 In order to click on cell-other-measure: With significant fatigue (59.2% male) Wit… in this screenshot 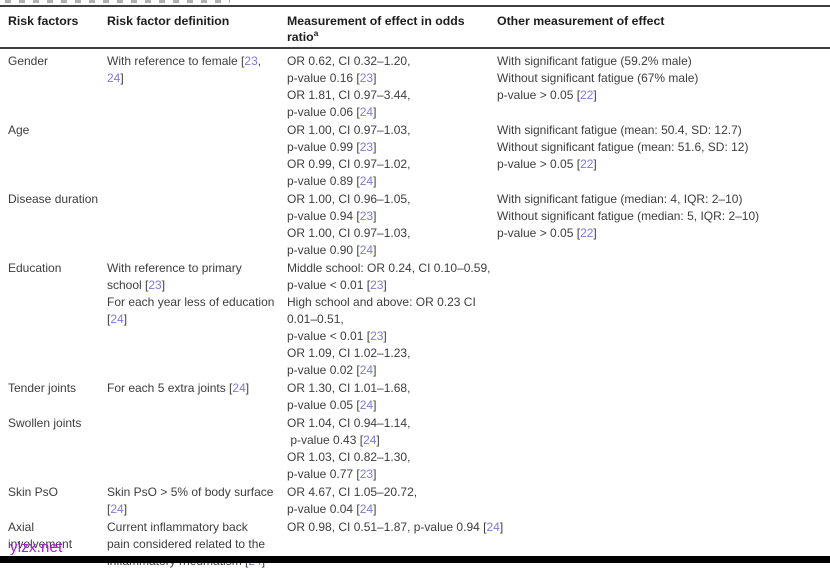, I will do `click(659, 87)`.